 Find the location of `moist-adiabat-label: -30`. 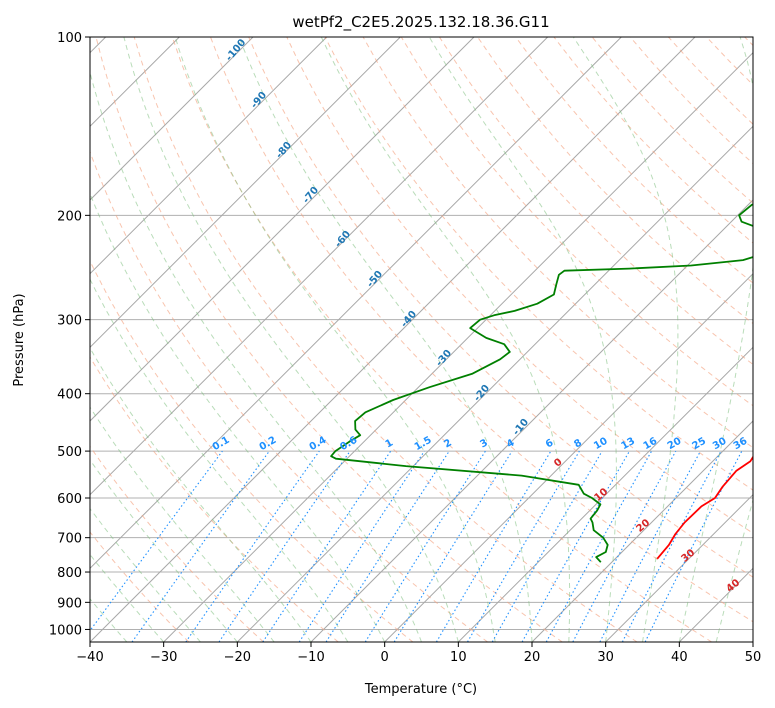

moist-adiabat-label: -30 is located at coordinates (444, 358).